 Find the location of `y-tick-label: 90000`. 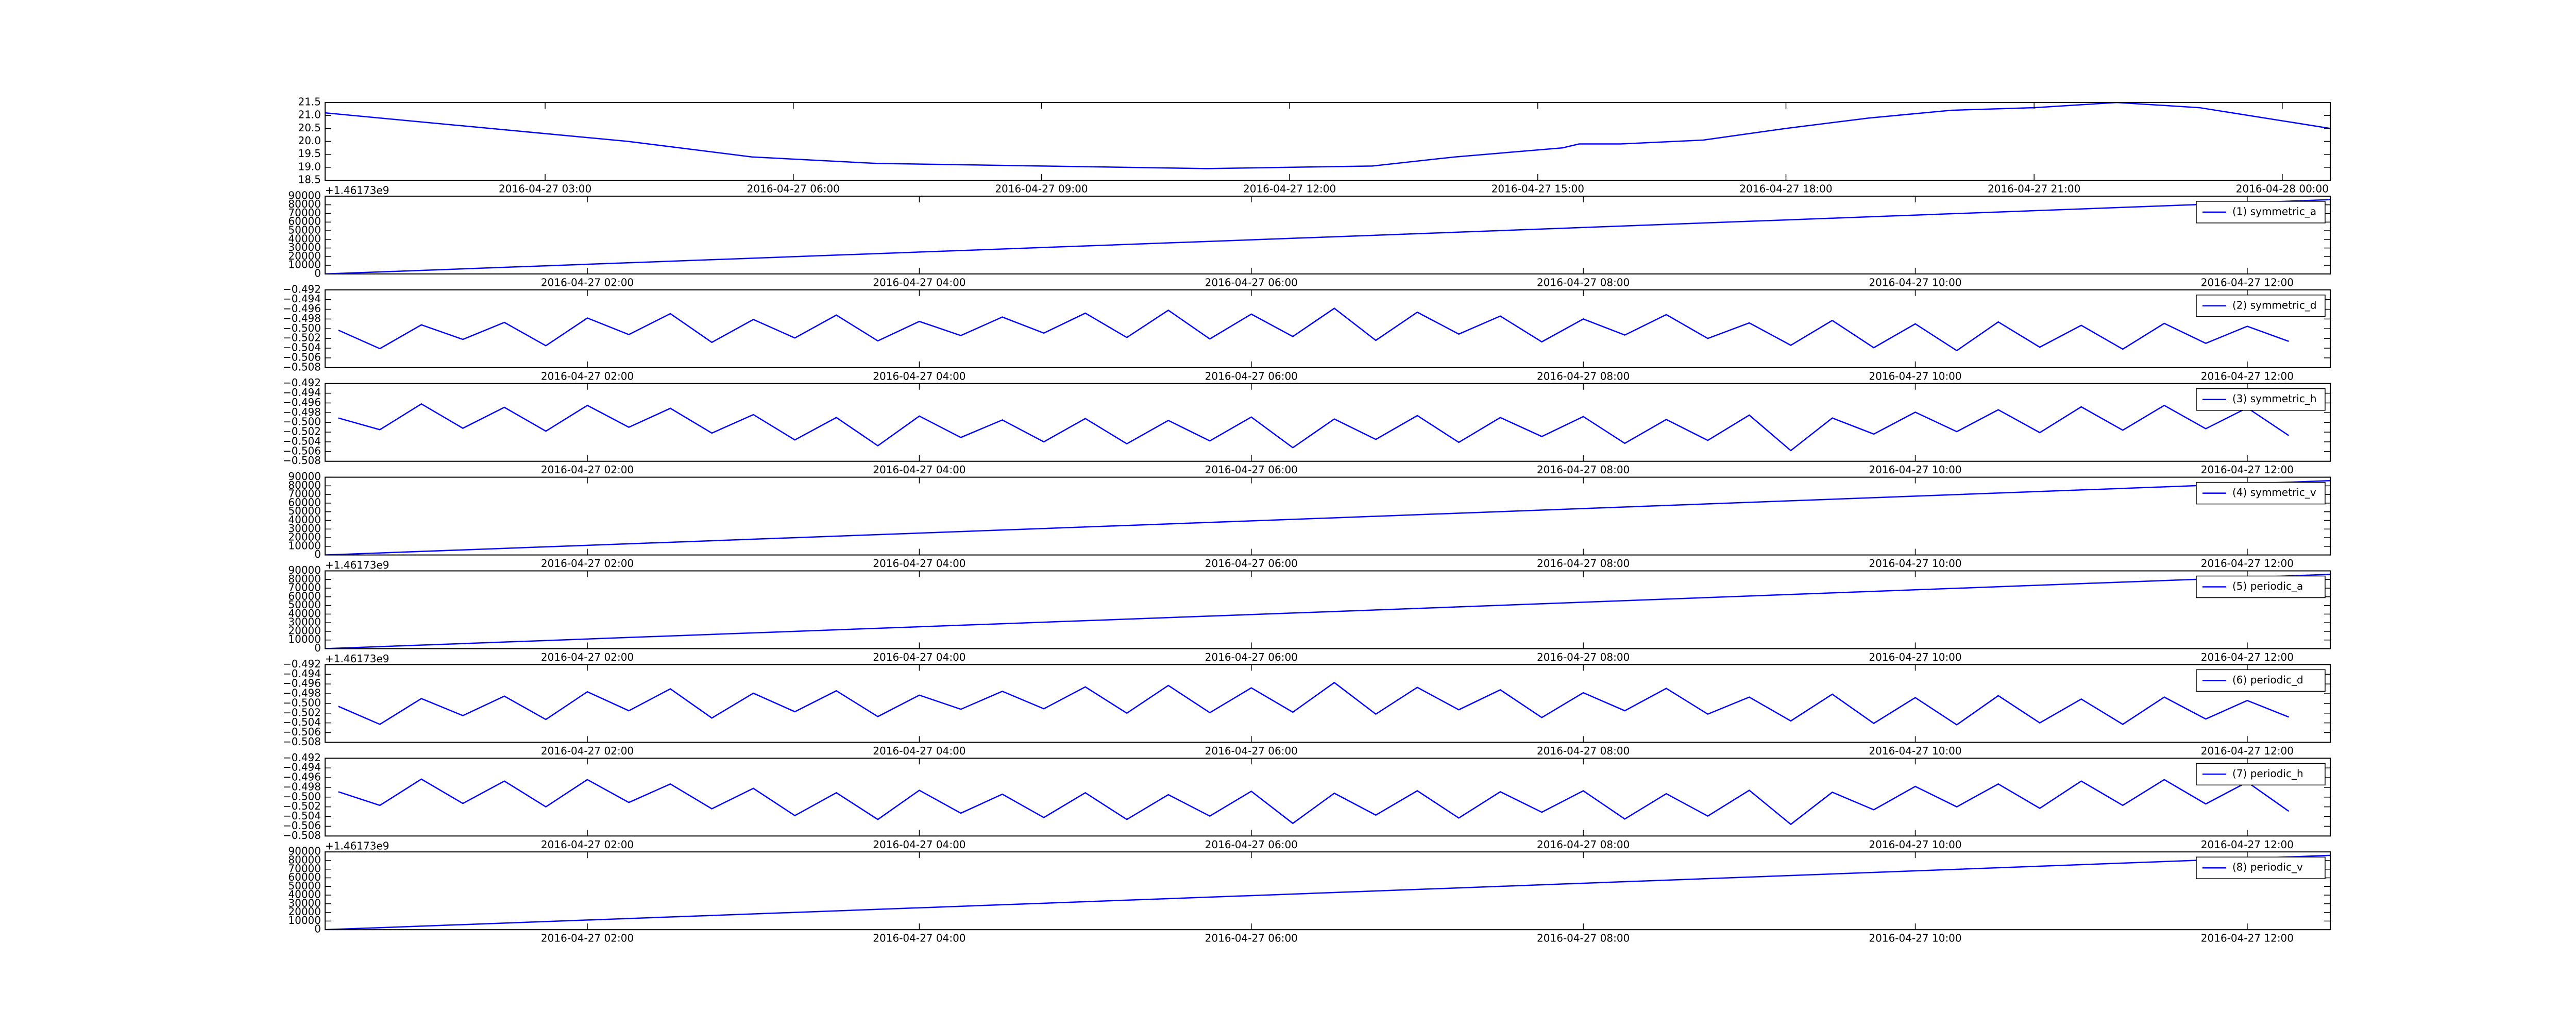

y-tick-label: 90000 is located at coordinates (305, 477).